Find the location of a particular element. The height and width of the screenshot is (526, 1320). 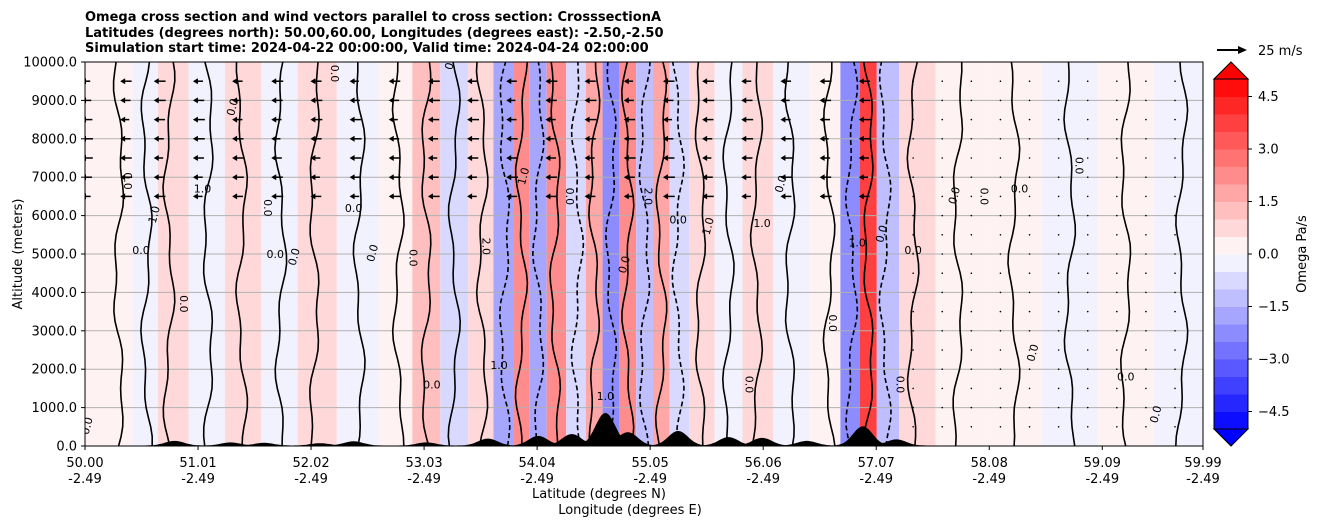

y-tick-label: 4000.0 is located at coordinates (55, 293).